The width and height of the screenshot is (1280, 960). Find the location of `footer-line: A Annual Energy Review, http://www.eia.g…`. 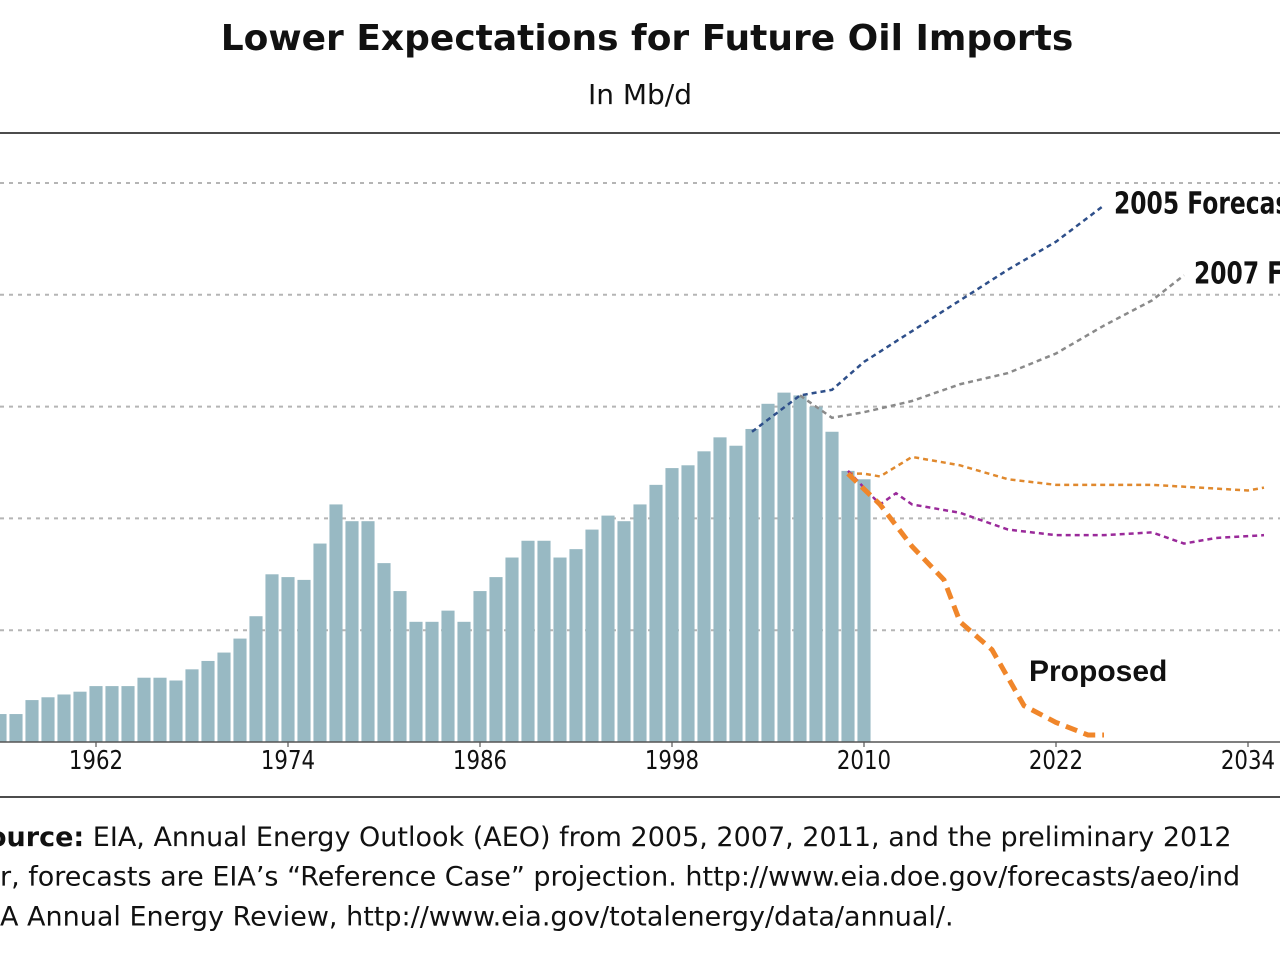

footer-line: A Annual Energy Review, http://www.eia.g… is located at coordinates (477, 917).